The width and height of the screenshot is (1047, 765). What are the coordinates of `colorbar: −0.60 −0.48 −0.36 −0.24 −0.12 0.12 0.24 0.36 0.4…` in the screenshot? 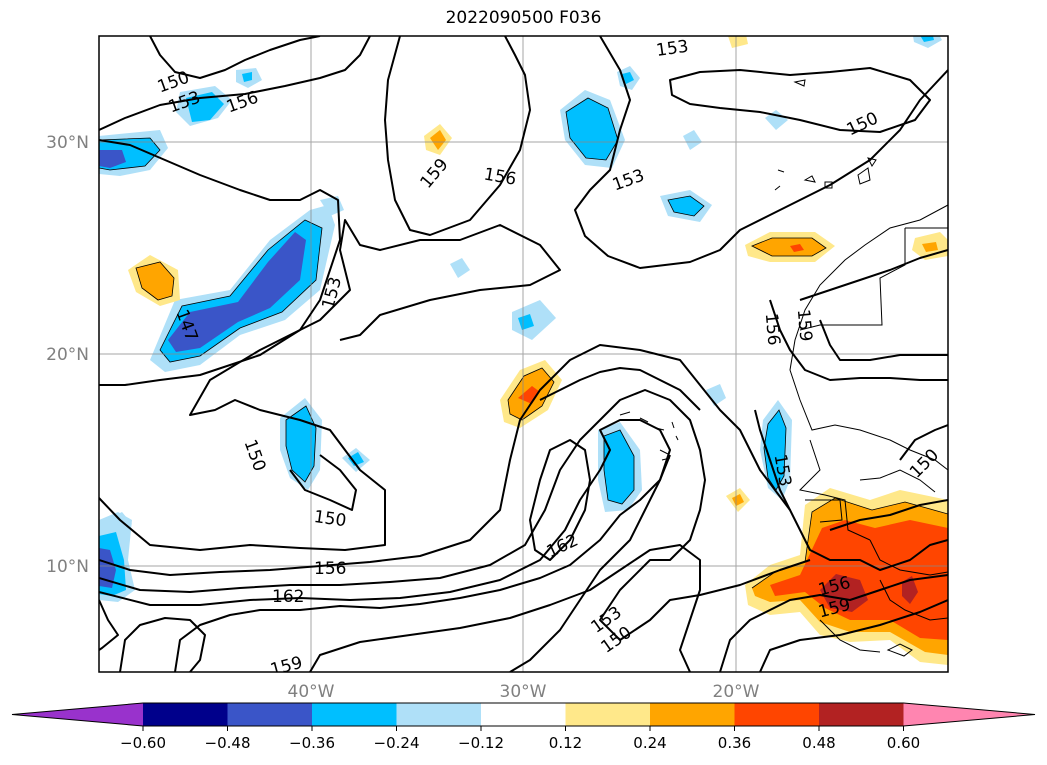 It's located at (523, 727).